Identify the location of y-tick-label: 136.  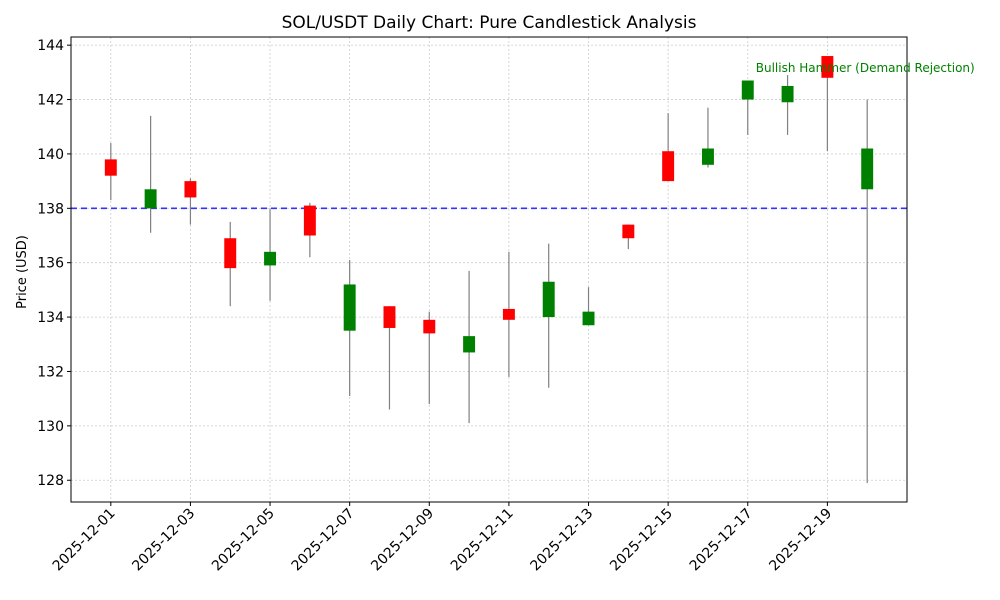
(50, 264).